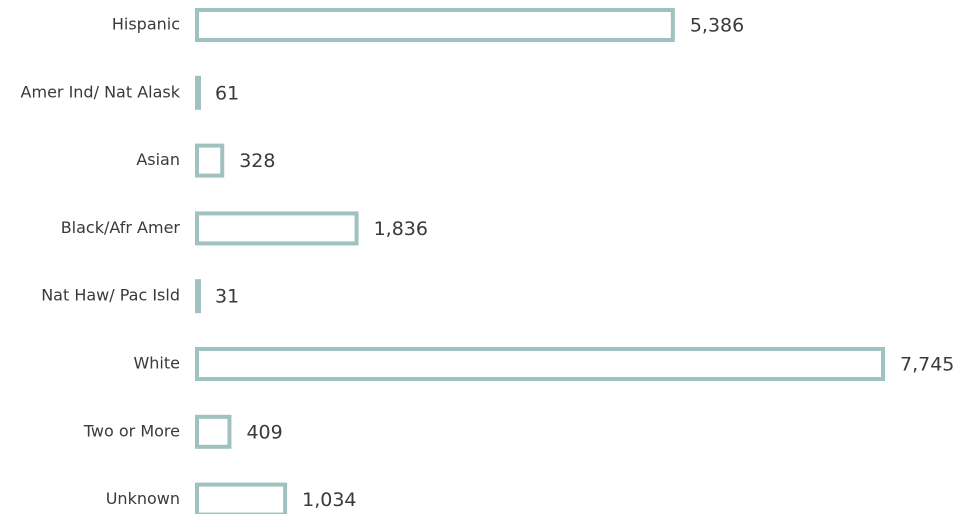 The width and height of the screenshot is (957, 514). What do you see at coordinates (143, 498) in the screenshot?
I see `category-label: Unknown` at bounding box center [143, 498].